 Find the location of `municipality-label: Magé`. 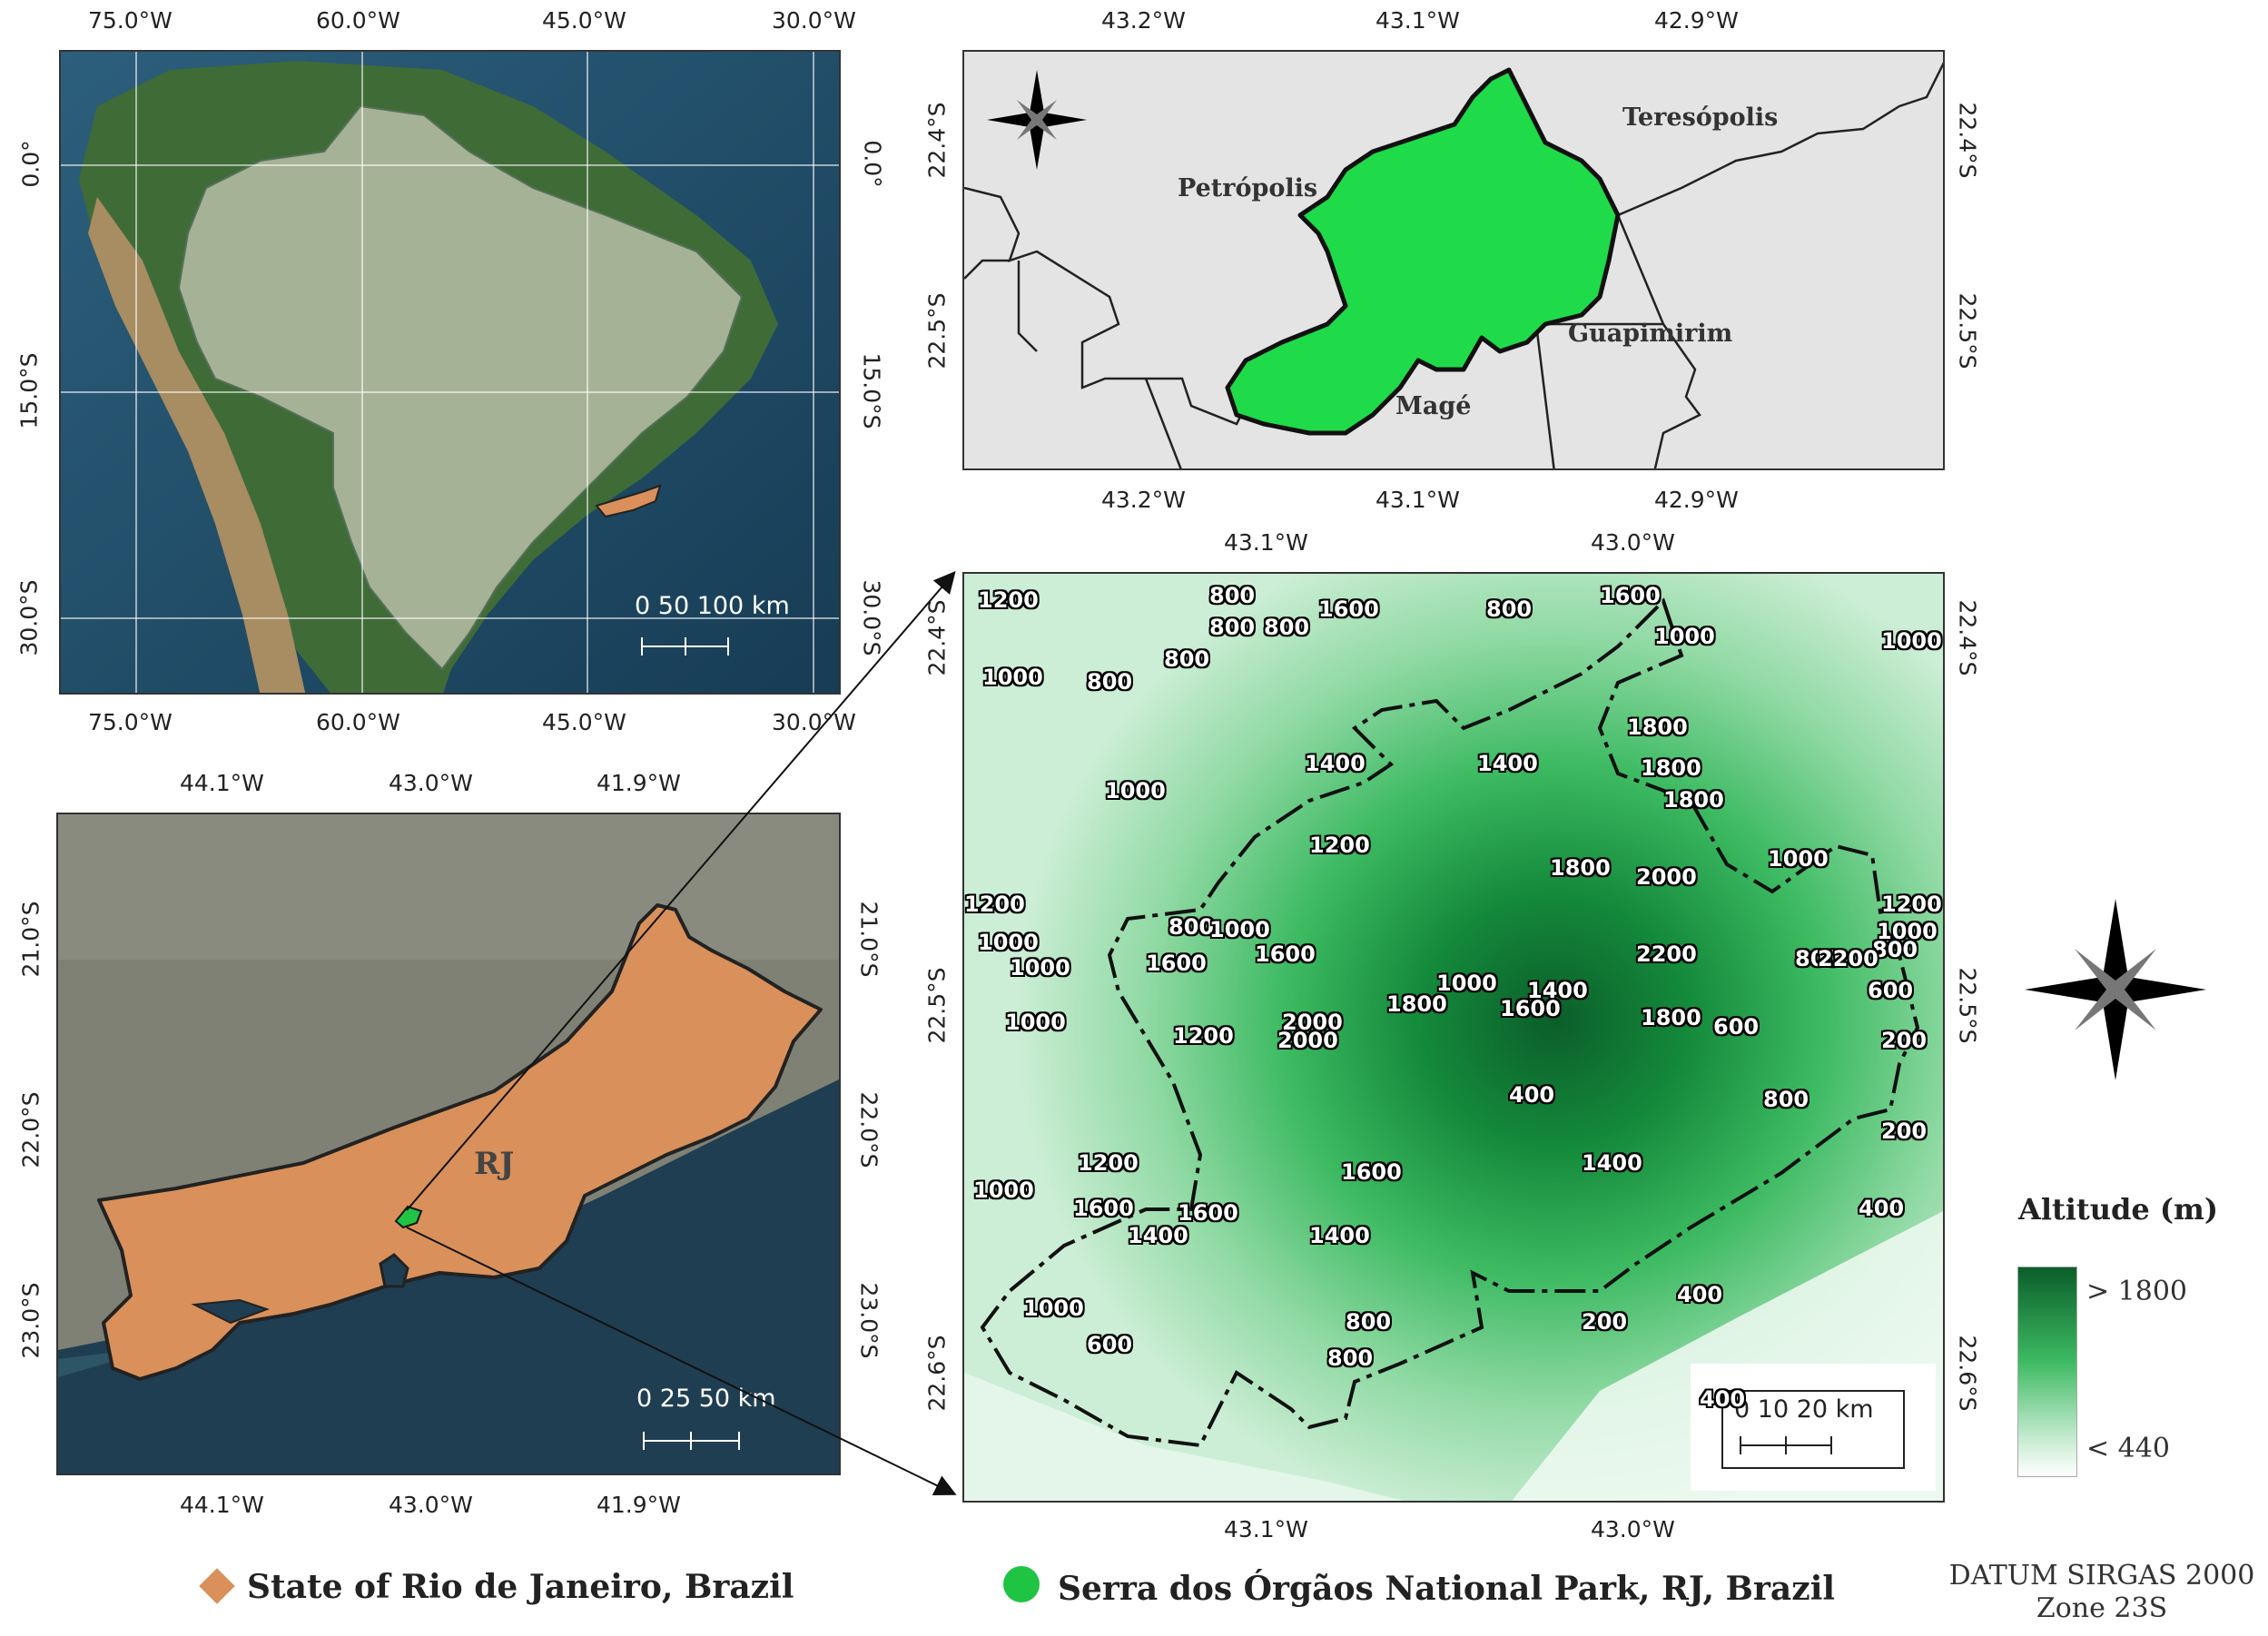

municipality-label: Magé is located at coordinates (1433, 406).